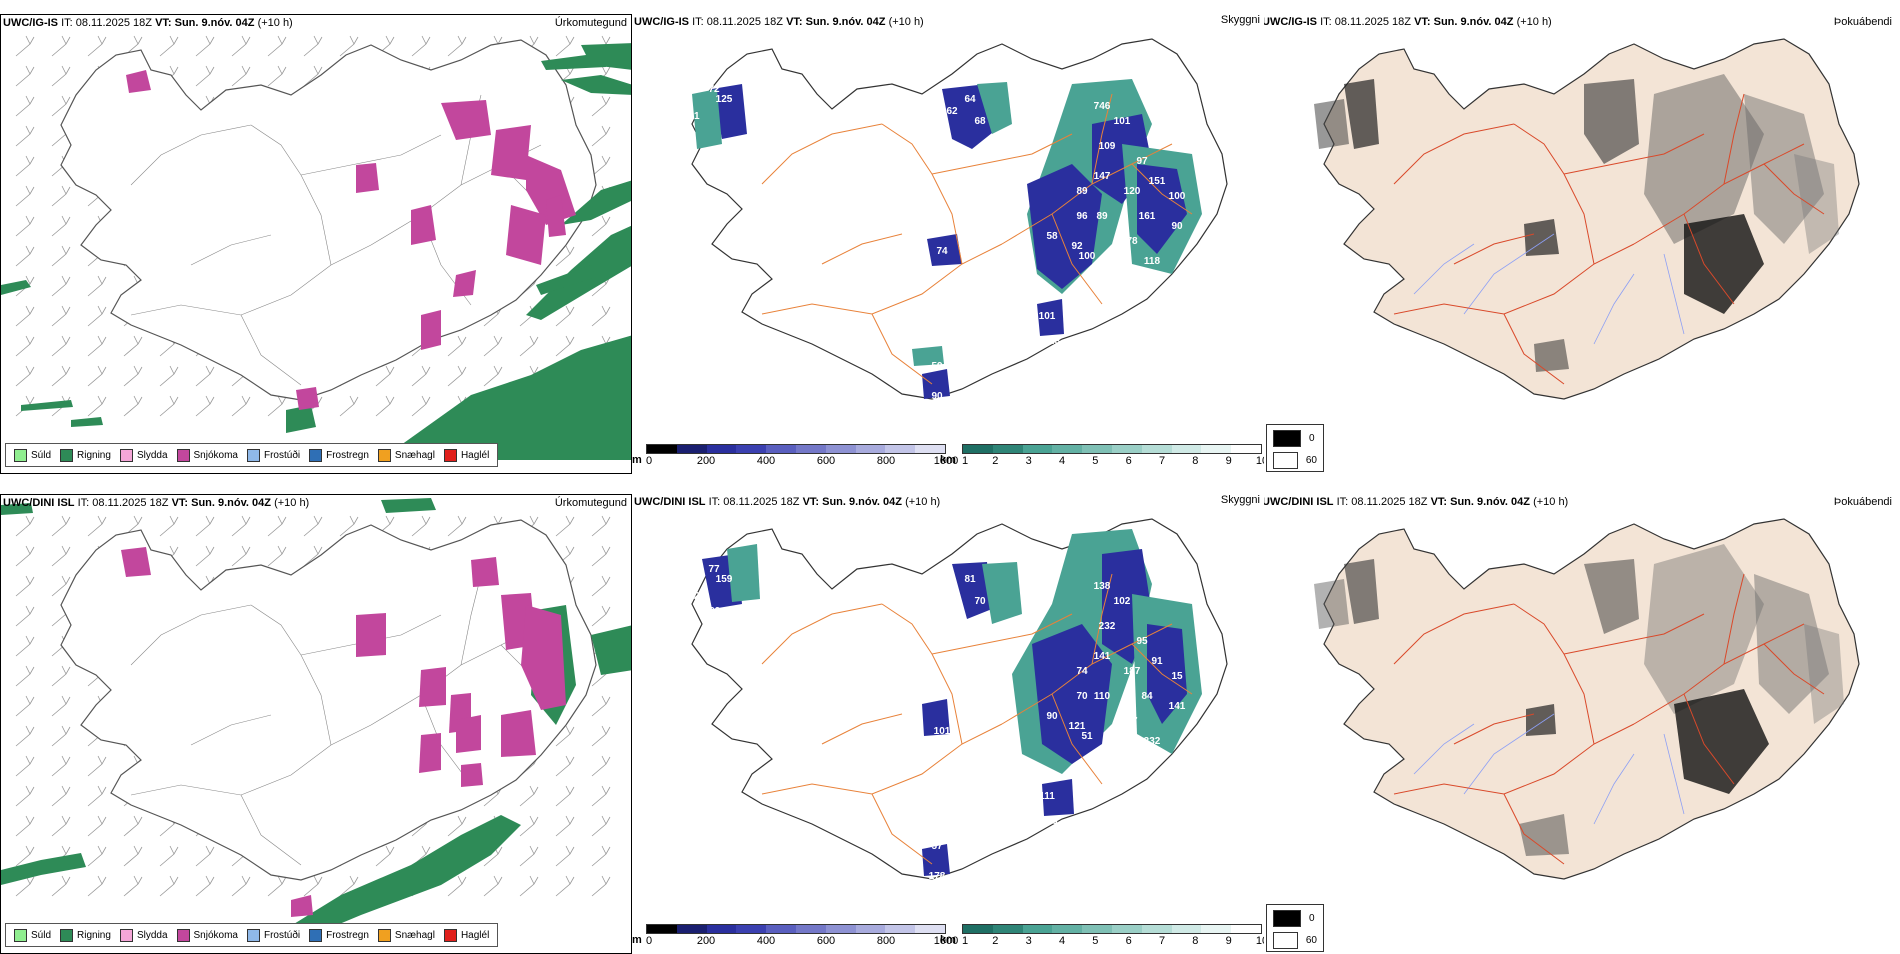 The width and height of the screenshot is (1900, 954). I want to click on cloud-base-value: 101, so click(1002, 176).